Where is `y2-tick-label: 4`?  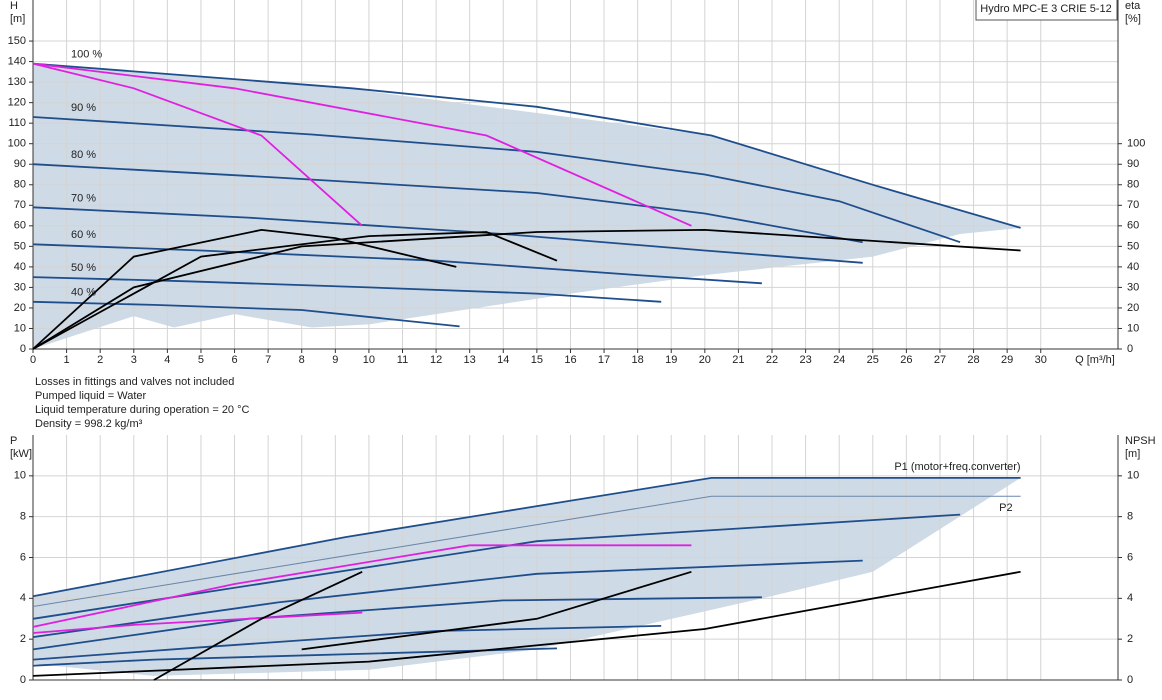
y2-tick-label: 4 is located at coordinates (1130, 598).